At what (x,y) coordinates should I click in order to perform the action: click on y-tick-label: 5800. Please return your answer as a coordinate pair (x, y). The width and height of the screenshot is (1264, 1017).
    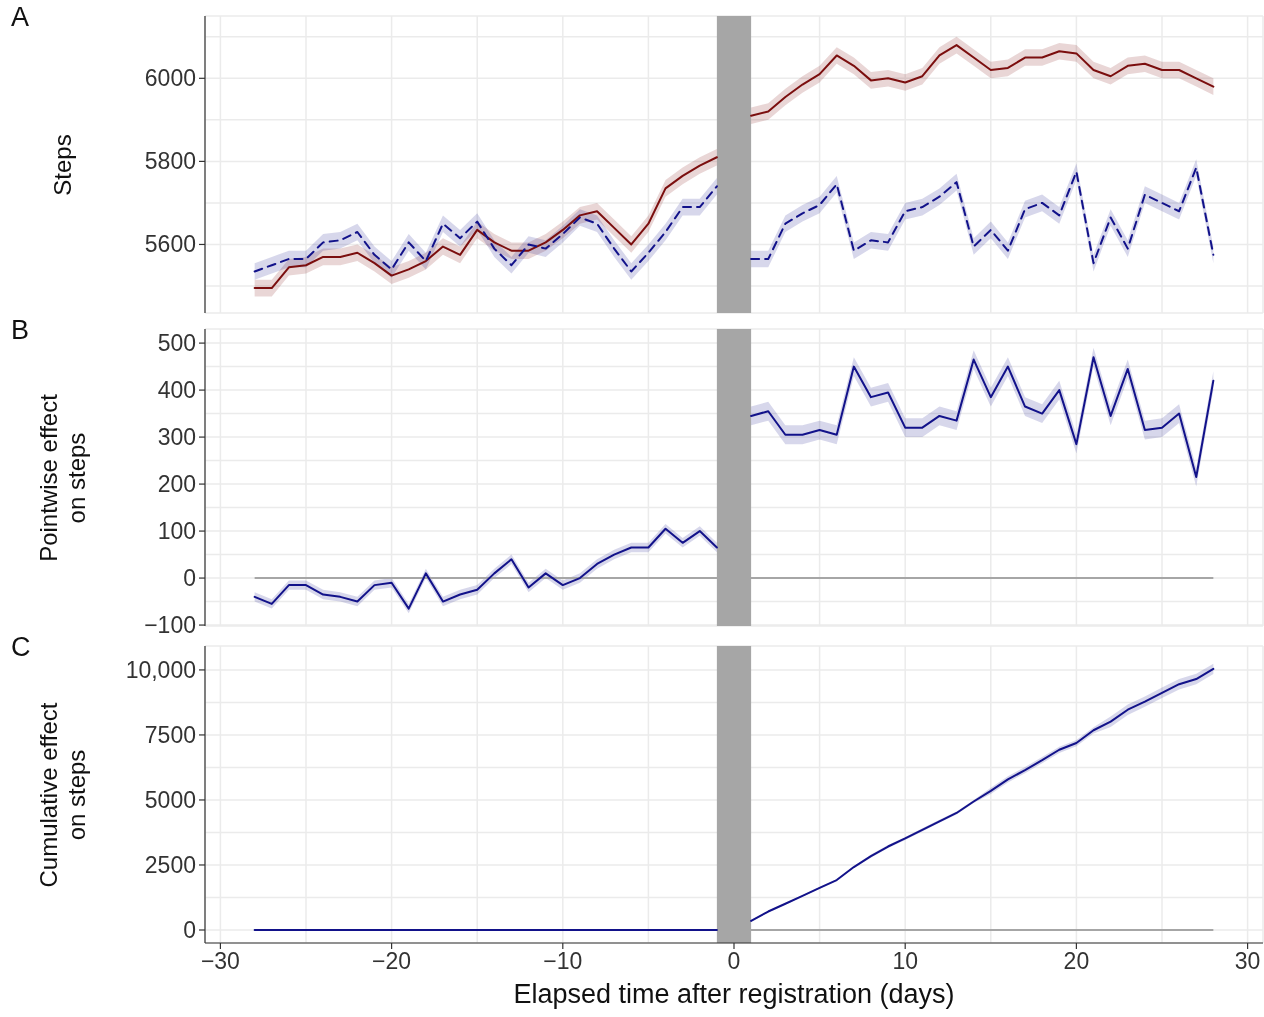
    Looking at the image, I should click on (170, 161).